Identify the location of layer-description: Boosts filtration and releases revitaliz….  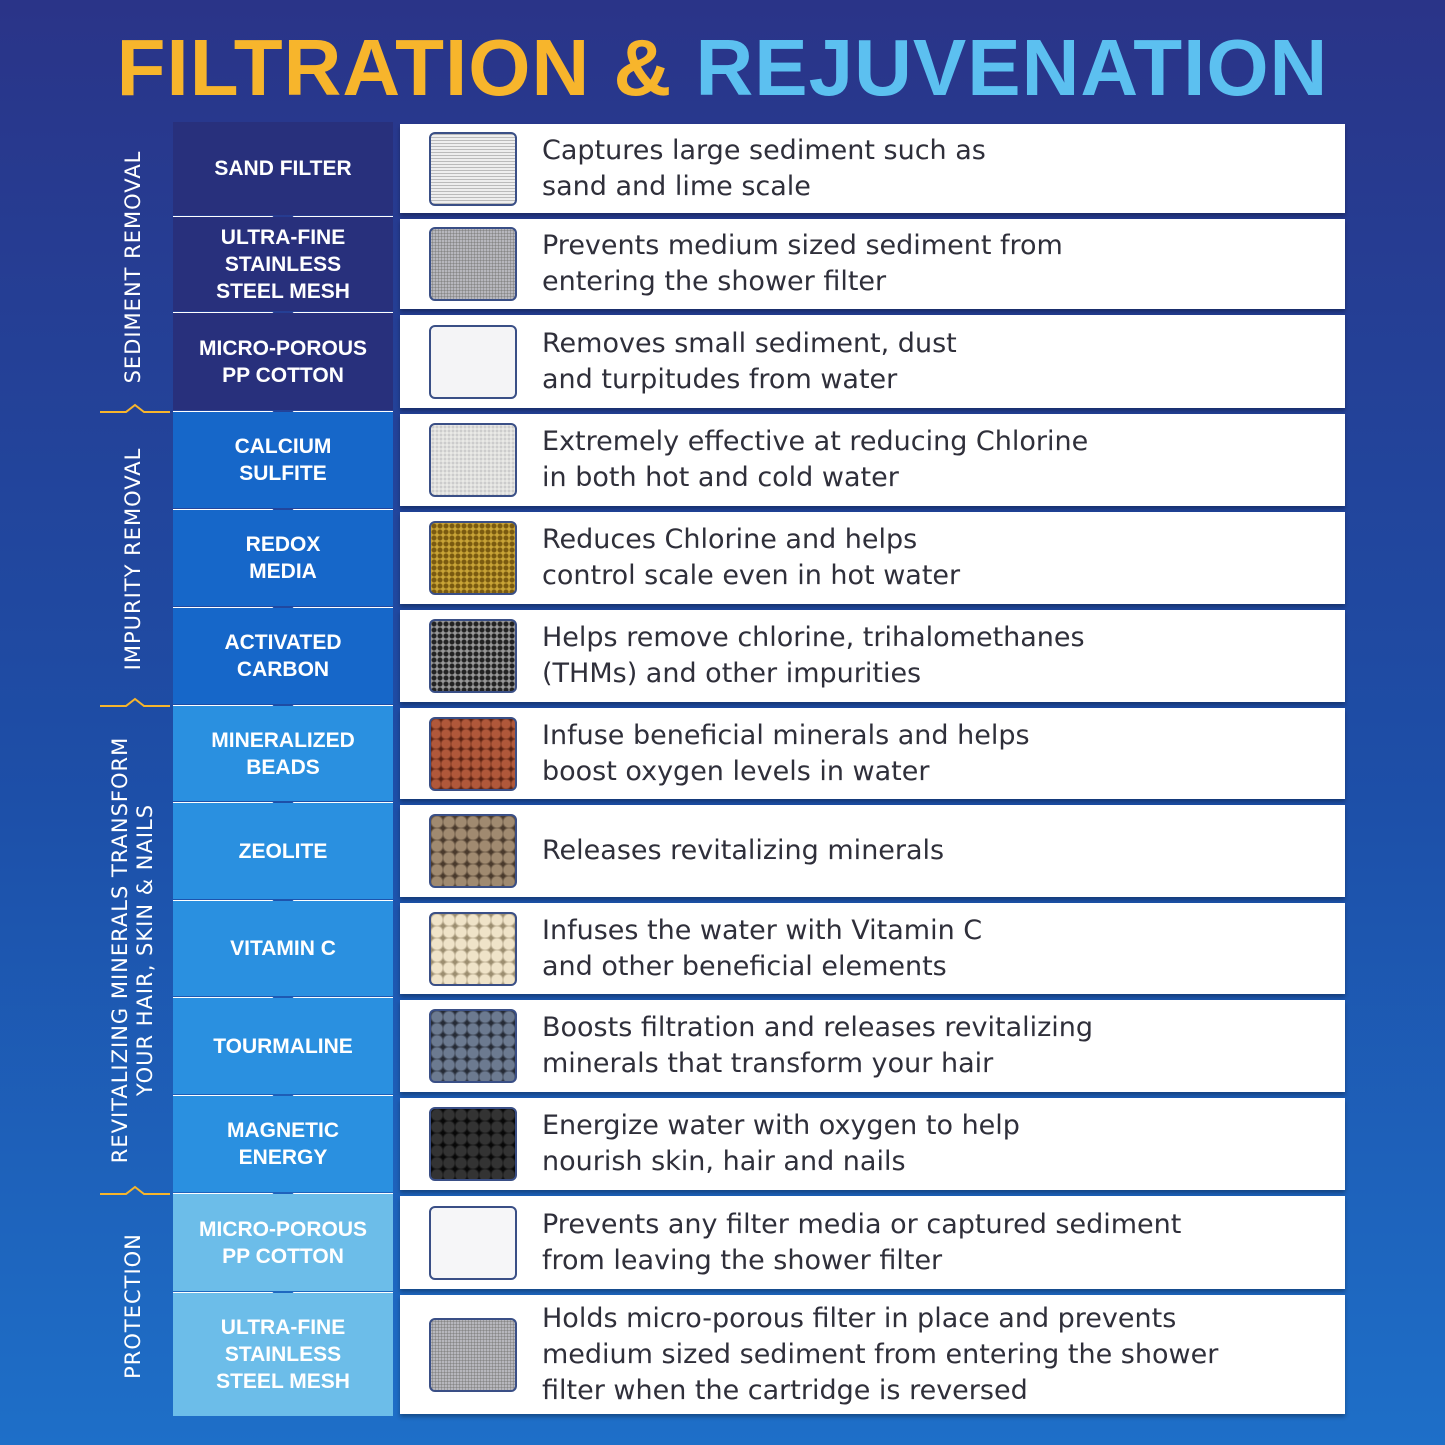
(818, 1045).